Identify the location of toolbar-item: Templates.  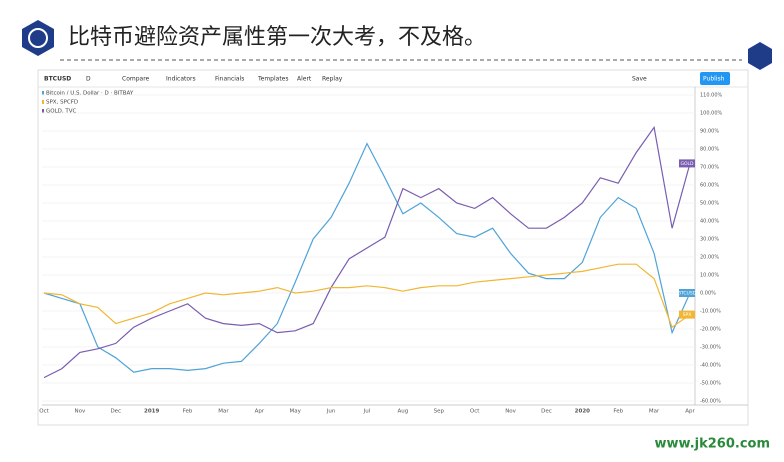
(273, 79).